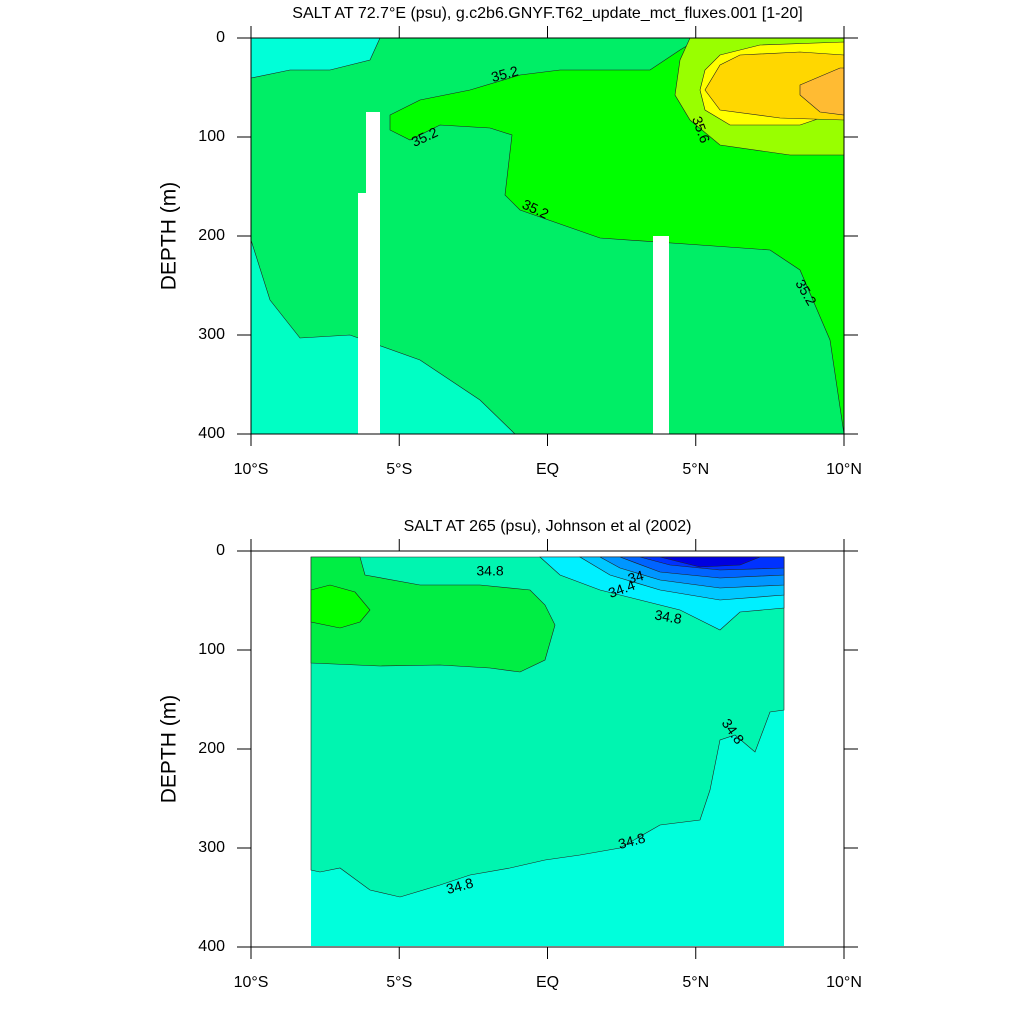  Describe the element at coordinates (548, 526) in the screenshot. I see `chart-title: SALT AT 265 (psu), Johnson et al (2002)` at that location.